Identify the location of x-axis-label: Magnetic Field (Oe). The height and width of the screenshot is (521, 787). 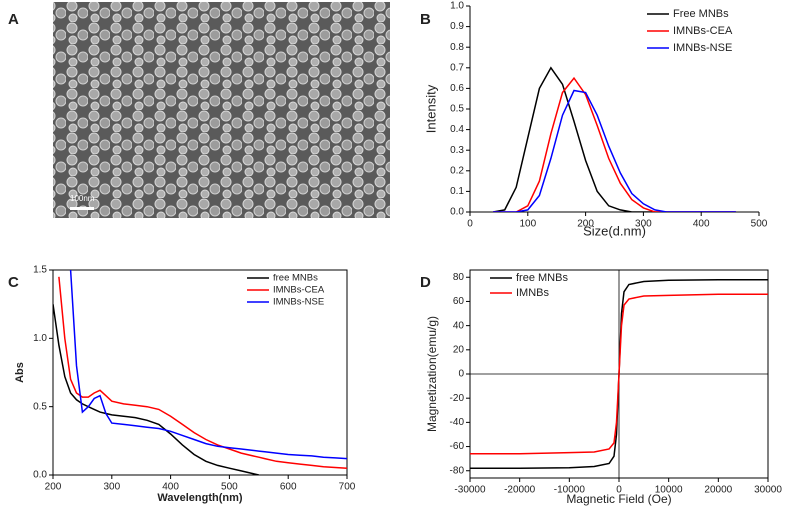
(618, 499).